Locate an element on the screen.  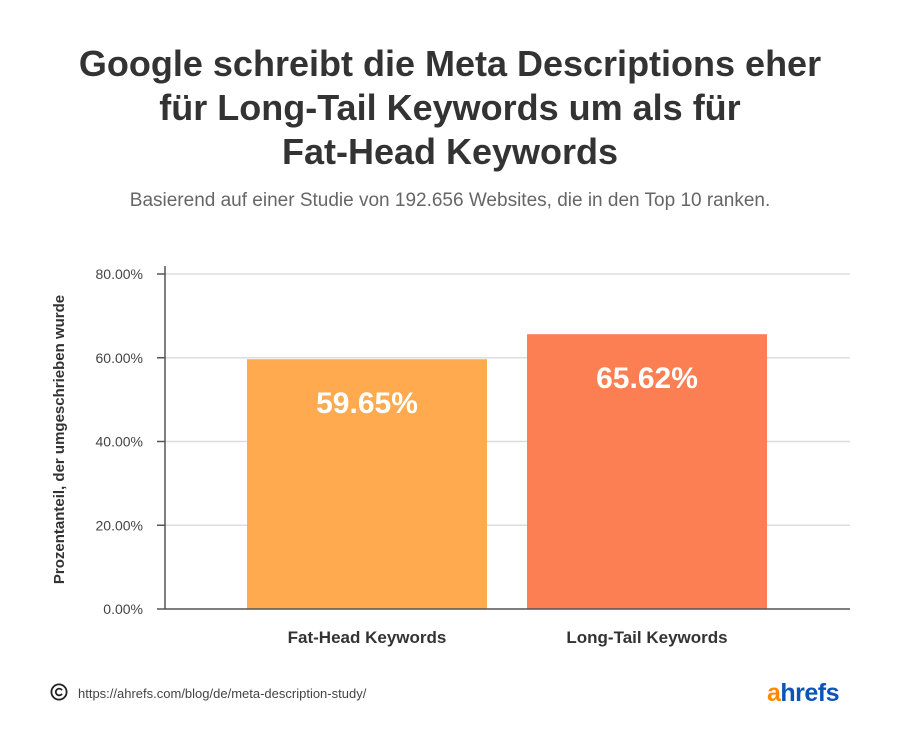
logo-text: hrefs is located at coordinates (810, 693).